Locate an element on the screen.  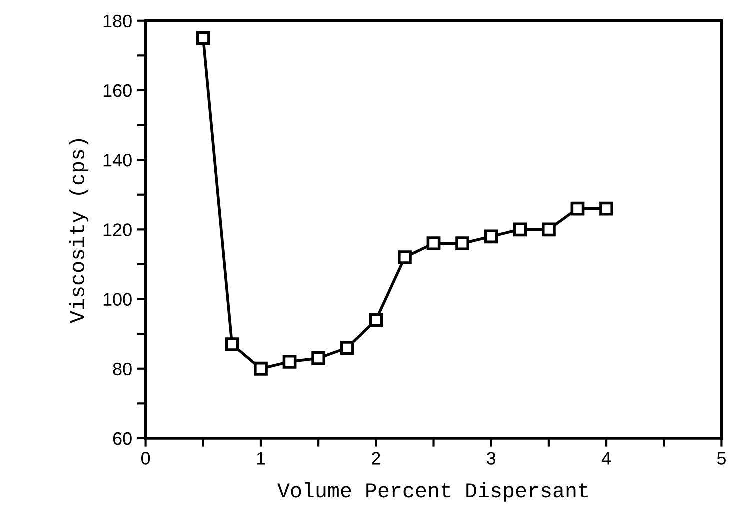
x-tick-label: 5 is located at coordinates (721, 458).